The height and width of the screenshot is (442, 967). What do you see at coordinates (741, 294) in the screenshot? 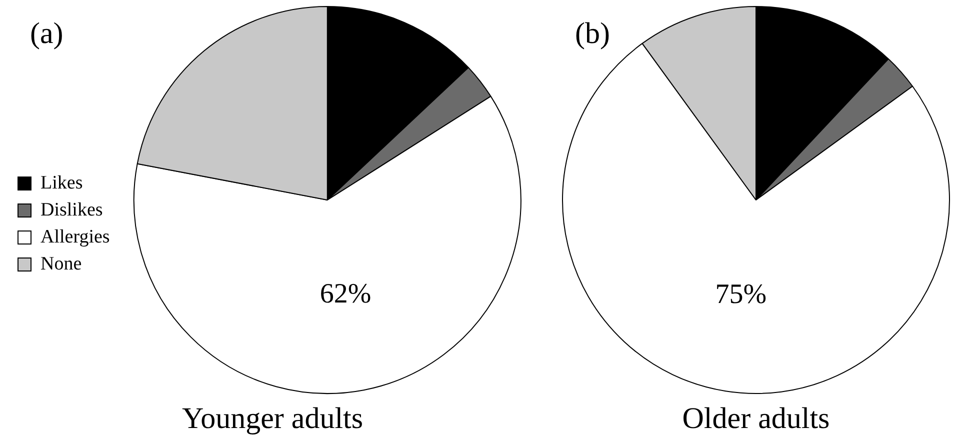
I see `data-label: 75%` at bounding box center [741, 294].